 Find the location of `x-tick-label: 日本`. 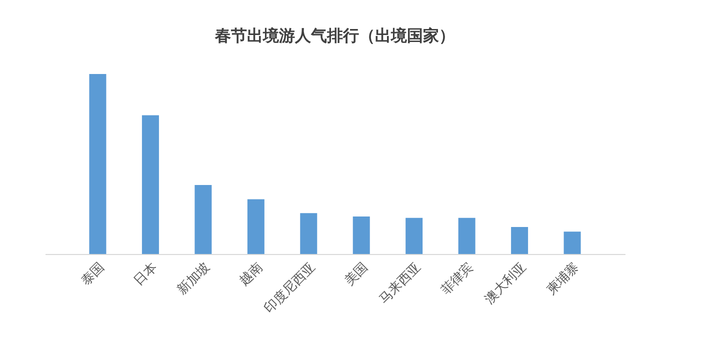

x-tick-label: 日本 is located at coordinates (145, 274).